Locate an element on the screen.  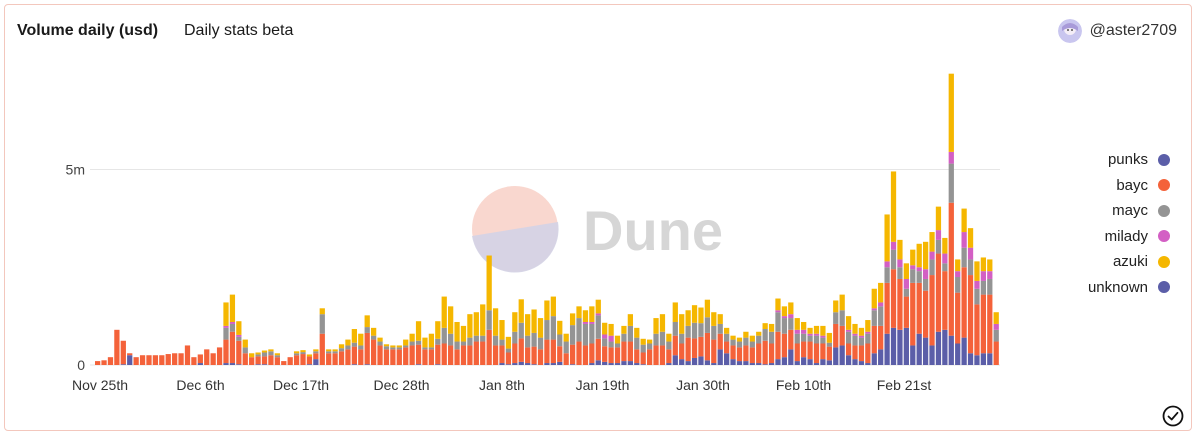
legend-item-bayc: bayc is located at coordinates (1129, 186).